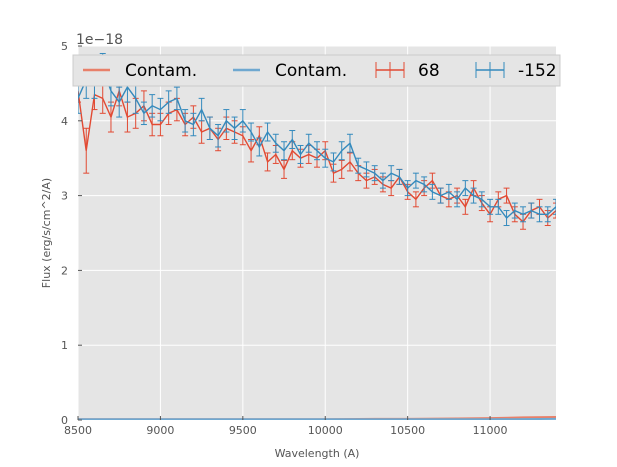  Describe the element at coordinates (46, 233) in the screenshot. I see `y-axis-label: Flux (erg/s/cm^2/A)` at that location.